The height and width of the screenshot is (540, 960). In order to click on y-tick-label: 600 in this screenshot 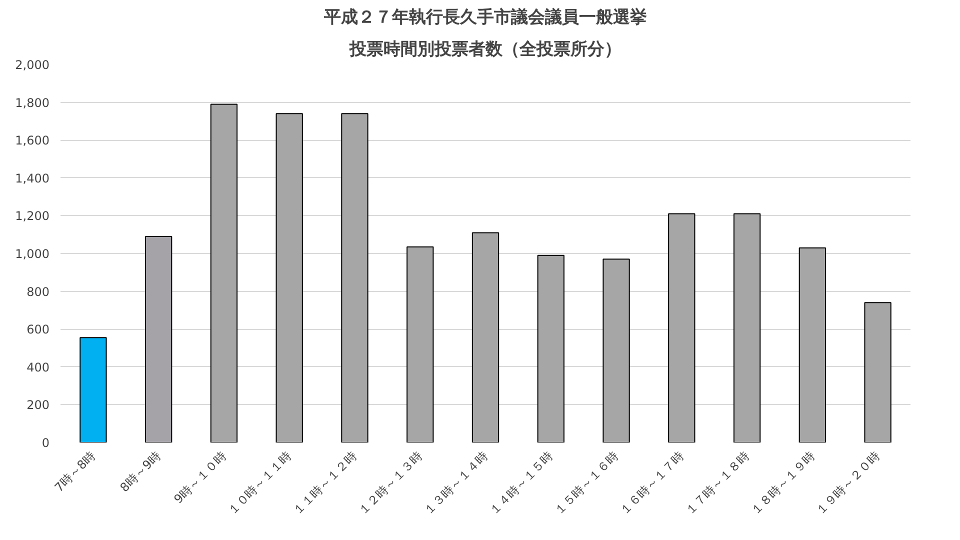, I will do `click(38, 329)`.